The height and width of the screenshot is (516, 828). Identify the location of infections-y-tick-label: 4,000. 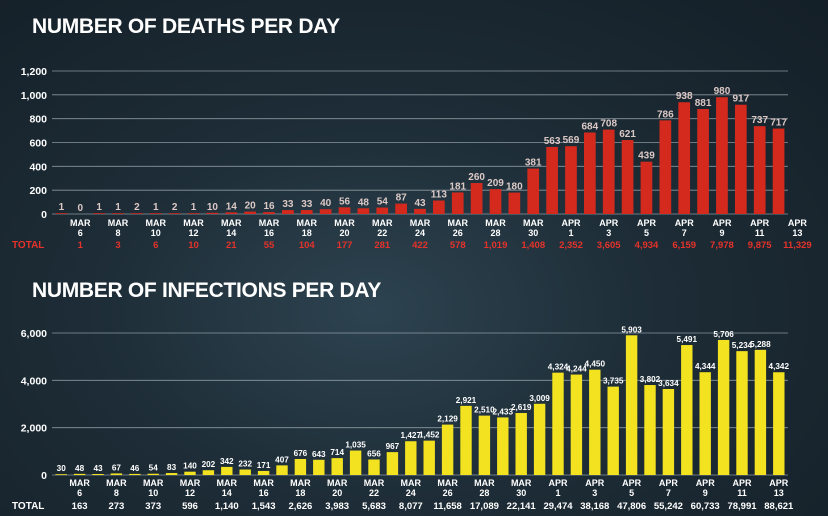
(34, 381).